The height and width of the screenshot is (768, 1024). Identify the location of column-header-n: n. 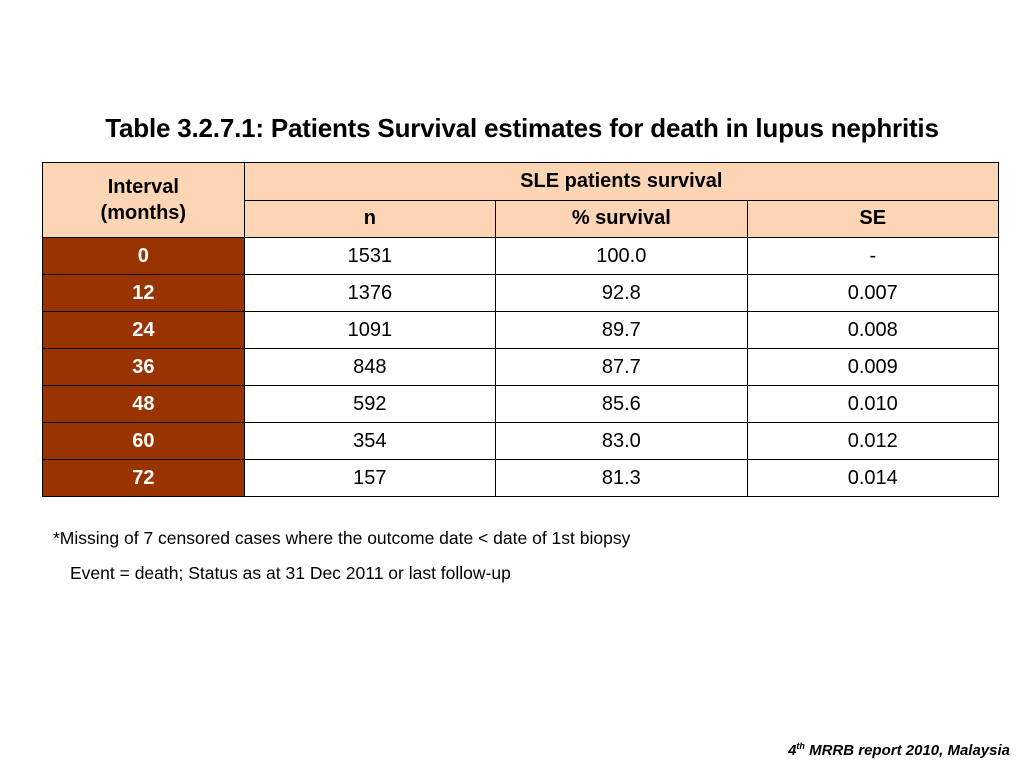
(370, 218).